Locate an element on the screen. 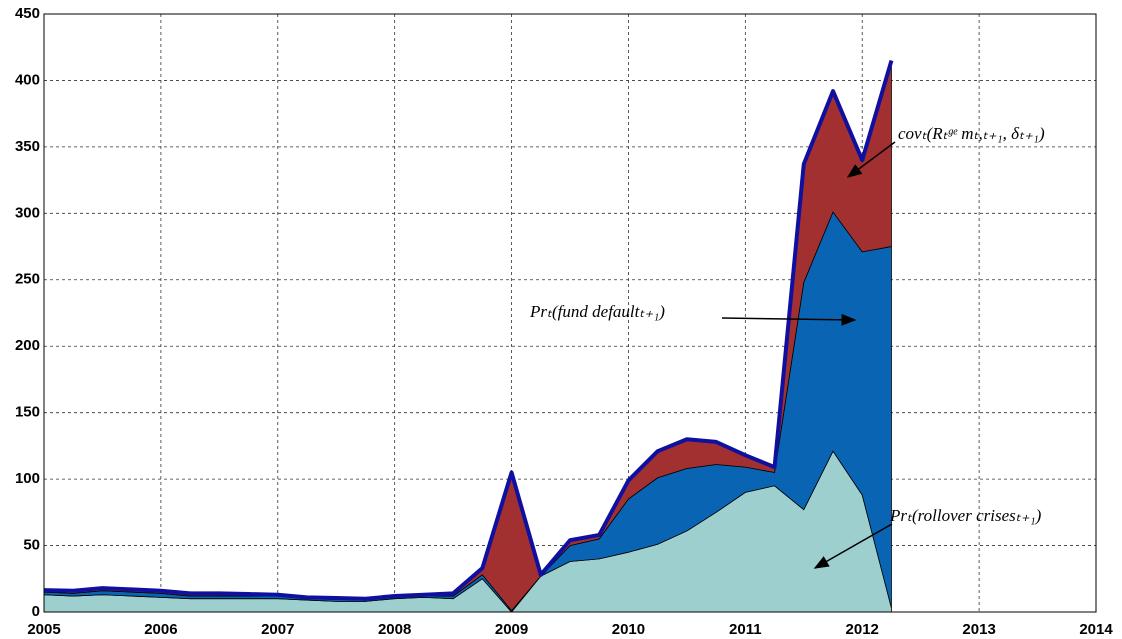  x-tick-label: 2006 is located at coordinates (160, 629).